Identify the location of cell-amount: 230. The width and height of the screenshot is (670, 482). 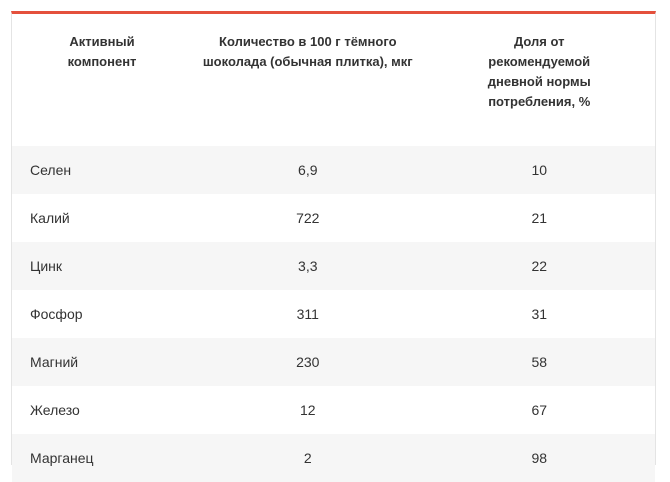
(308, 362).